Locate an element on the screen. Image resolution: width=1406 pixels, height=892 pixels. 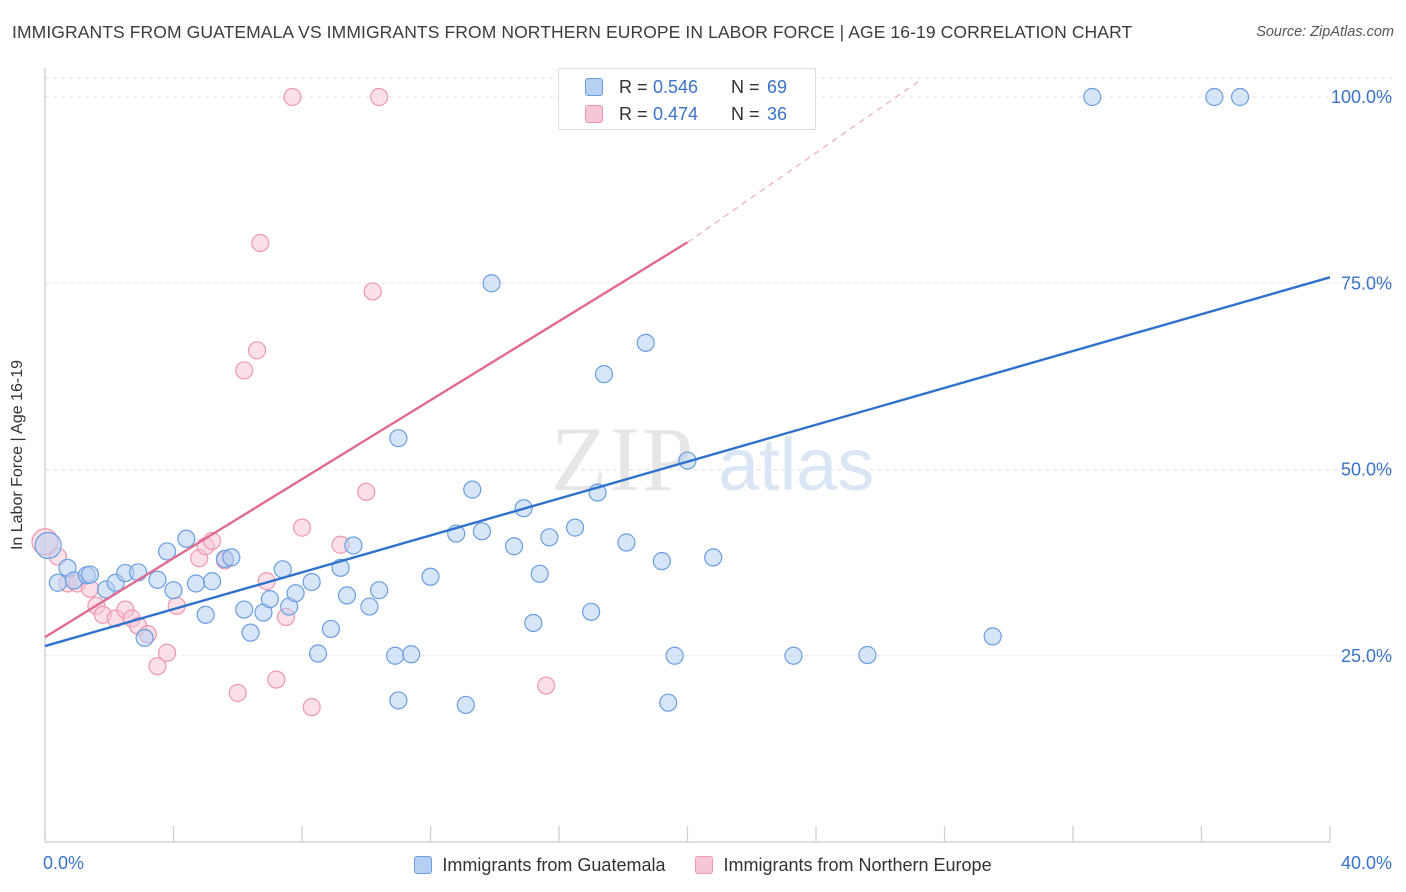
stats-r-value: 0.474 is located at coordinates (676, 113).